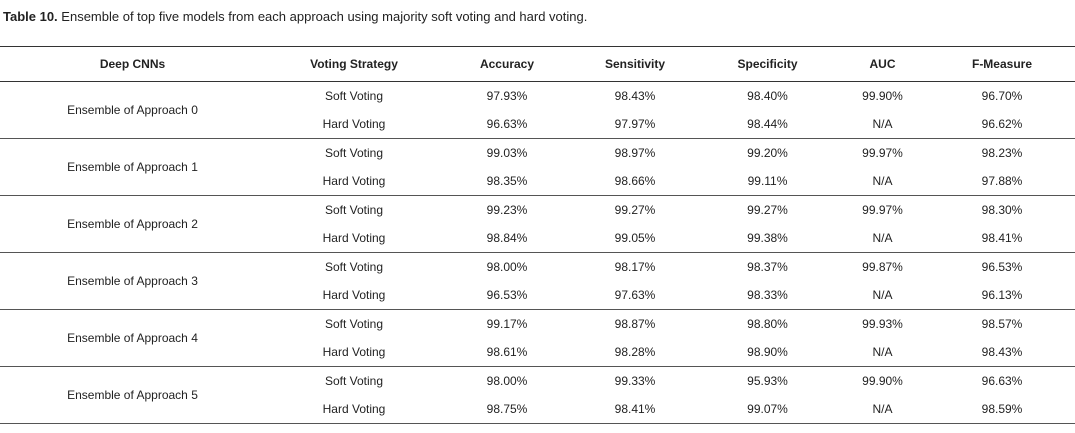  What do you see at coordinates (132, 281) in the screenshot?
I see `model-name-cell: Ensemble of Approach 3` at bounding box center [132, 281].